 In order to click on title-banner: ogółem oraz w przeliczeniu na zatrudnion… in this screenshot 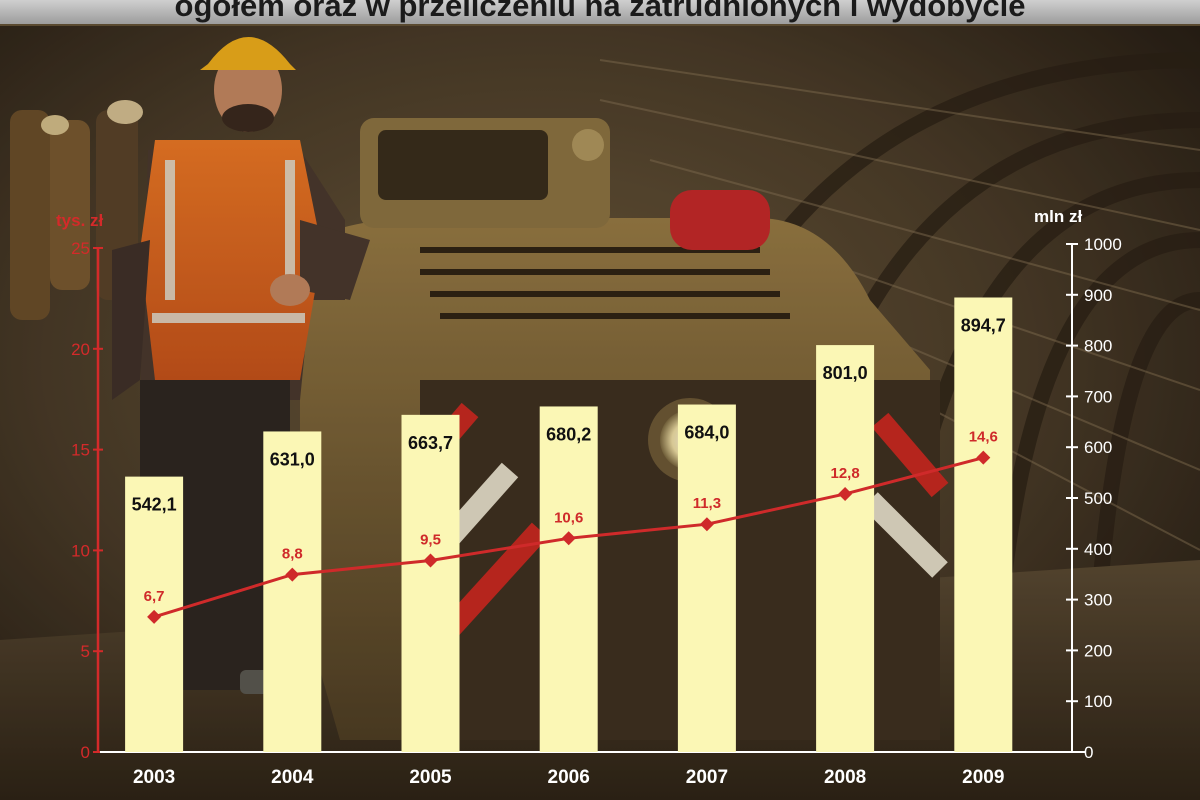, I will do `click(600, 13)`.